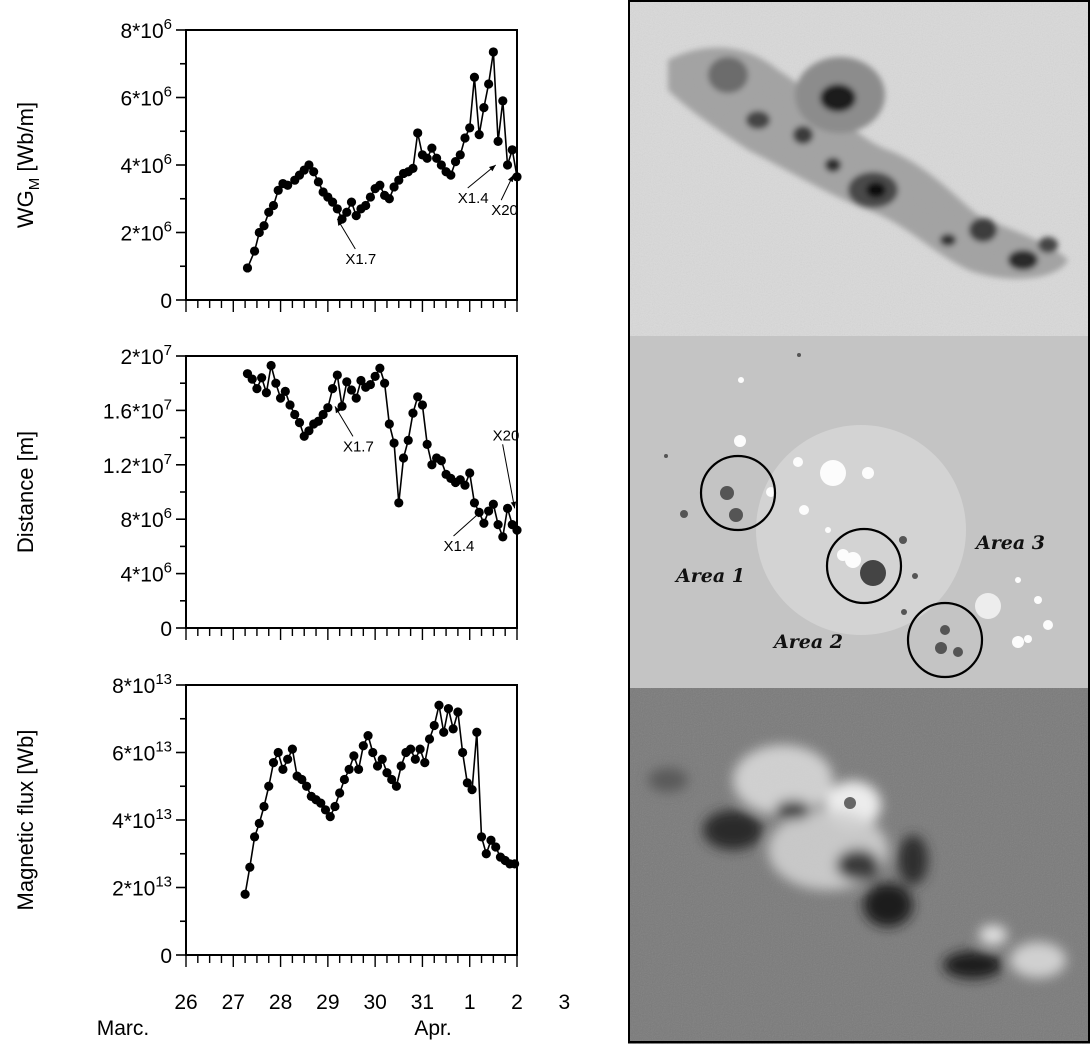 Image resolution: width=1090 pixels, height=1044 pixels. I want to click on y-tick-label: 4*1013, so click(142, 819).